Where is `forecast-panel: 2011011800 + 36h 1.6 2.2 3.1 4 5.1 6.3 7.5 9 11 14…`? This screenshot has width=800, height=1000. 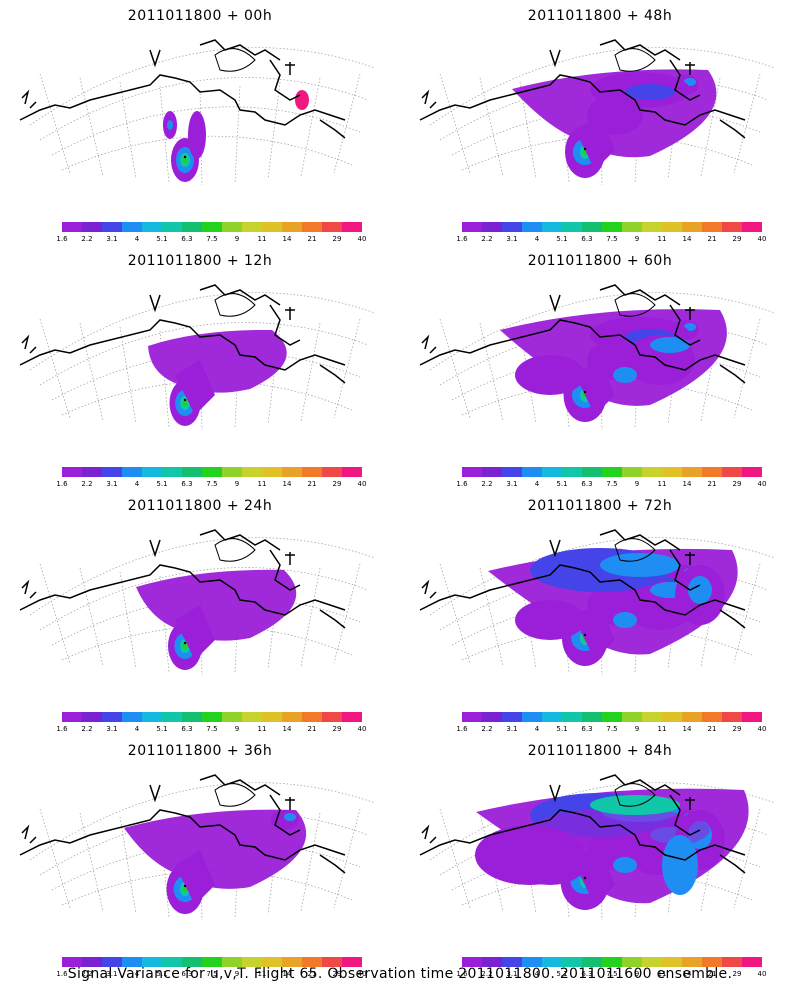
forecast-panel: 2011011800 + 36h 1.6 2.2 3.1 4 5.1 6.3 7.5 9 11 14… is located at coordinates (200, 857).